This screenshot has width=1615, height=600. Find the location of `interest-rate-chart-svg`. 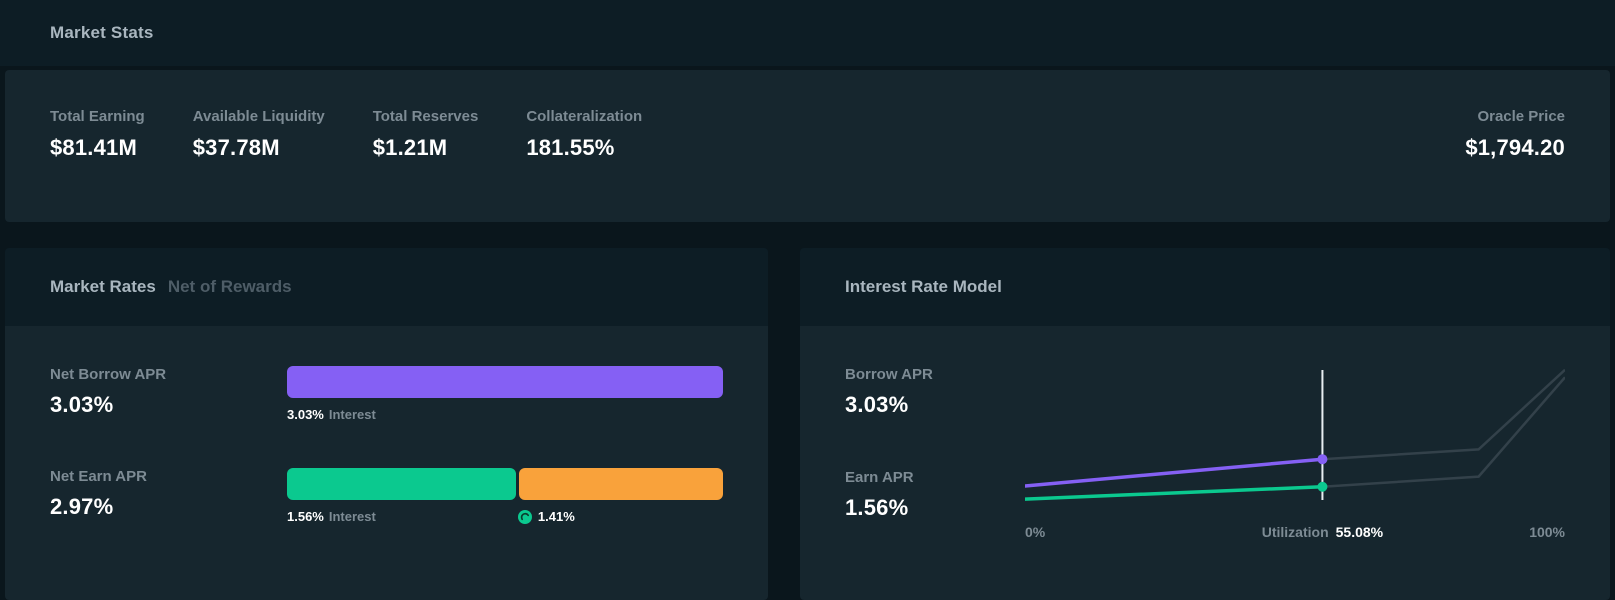

interest-rate-chart-svg is located at coordinates (1295, 441).